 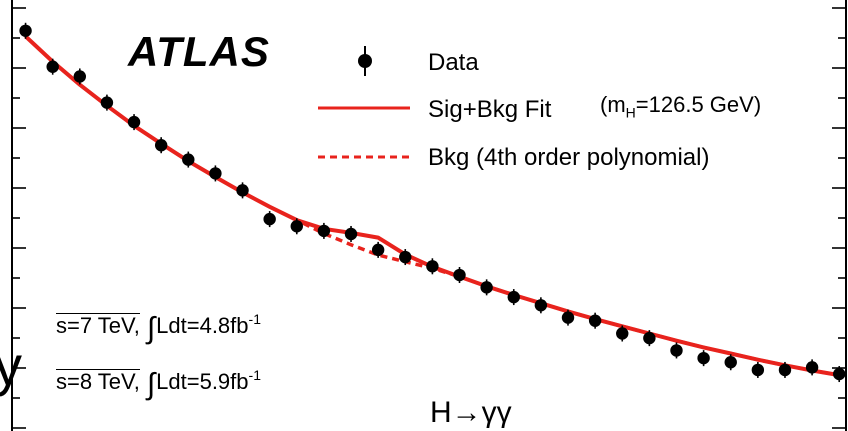 I want to click on lumi-7tev-exponent: -1, so click(x=254, y=319).